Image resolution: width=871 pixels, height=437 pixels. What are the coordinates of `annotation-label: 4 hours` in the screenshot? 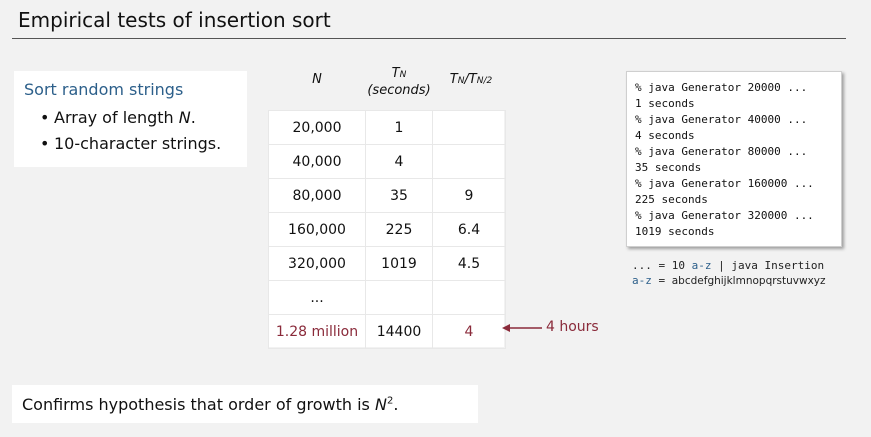 It's located at (572, 327).